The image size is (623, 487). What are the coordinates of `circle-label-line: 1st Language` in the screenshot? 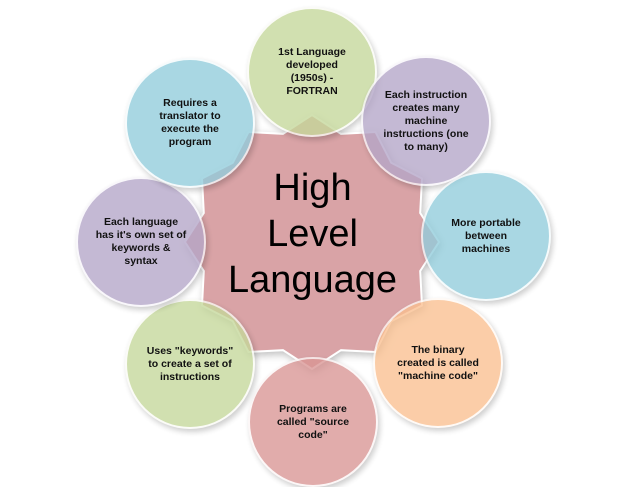 It's located at (312, 52).